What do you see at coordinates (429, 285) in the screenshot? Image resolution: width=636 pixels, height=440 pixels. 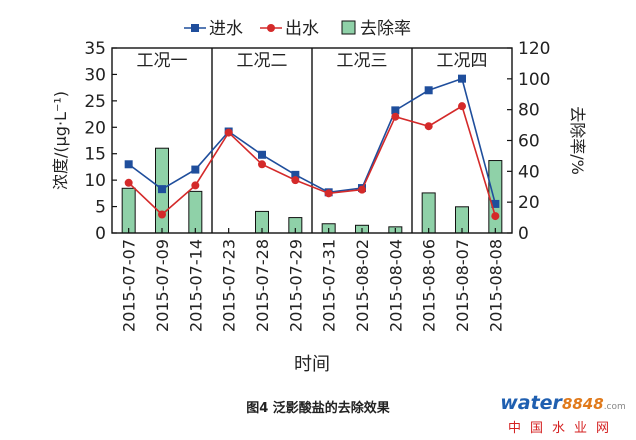 I see `x-tick-label: 2015-08-06` at bounding box center [429, 285].